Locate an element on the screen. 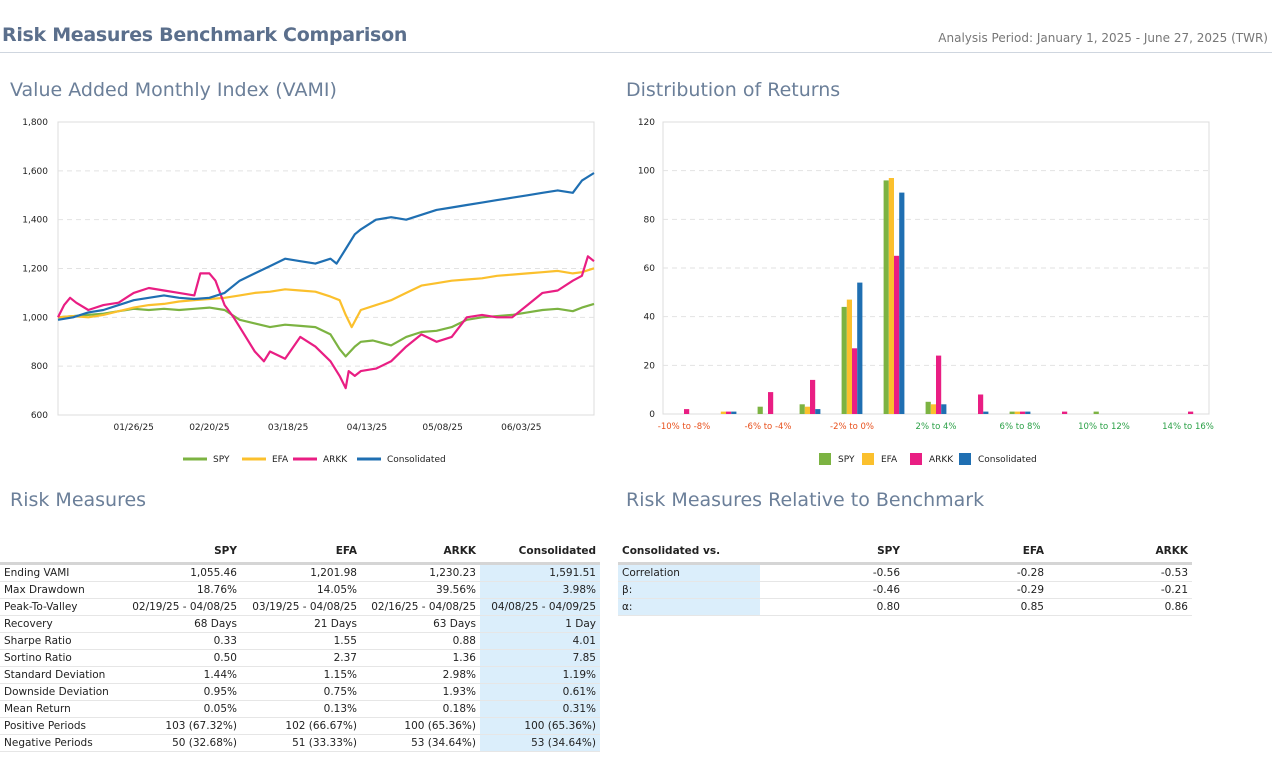 The image size is (1280, 769). column-header: Consolidated is located at coordinates (557, 551).